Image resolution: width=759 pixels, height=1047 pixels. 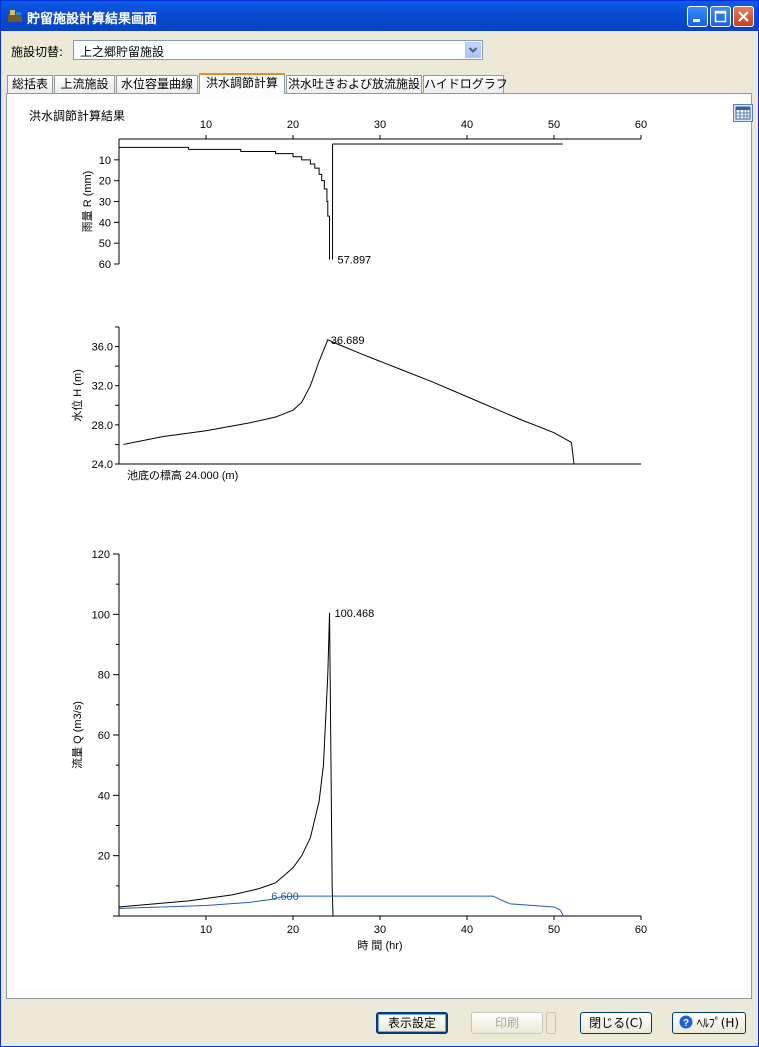 I want to click on help-button: ? ﾍﾙﾌﾟ(H), so click(x=709, y=1023).